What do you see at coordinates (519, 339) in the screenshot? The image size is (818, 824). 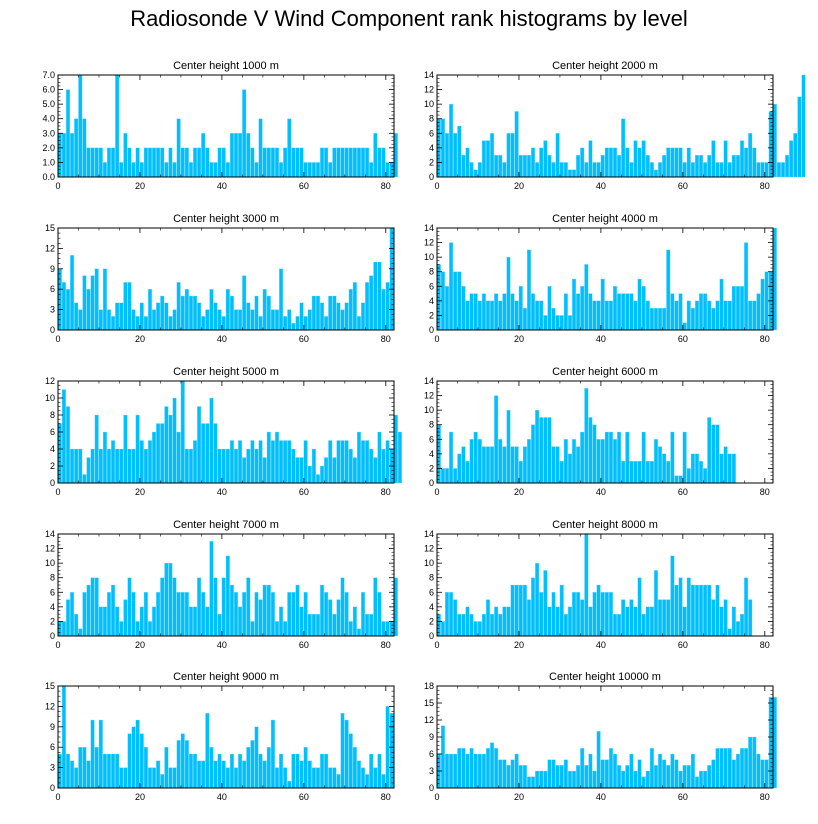 I see `x-tick-label: 20` at bounding box center [519, 339].